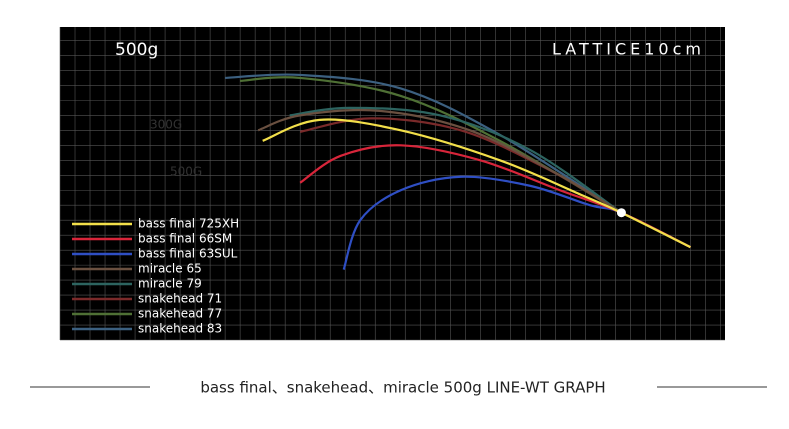 The height and width of the screenshot is (429, 789). I want to click on legend-label: bass final 63SUL, so click(188, 254).